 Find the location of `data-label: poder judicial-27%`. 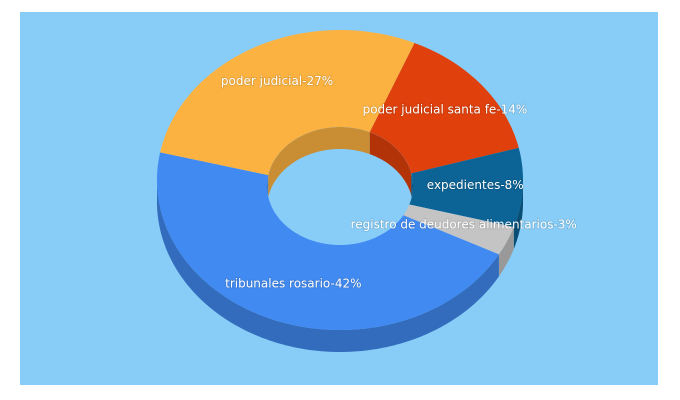

data-label: poder judicial-27% is located at coordinates (277, 81).